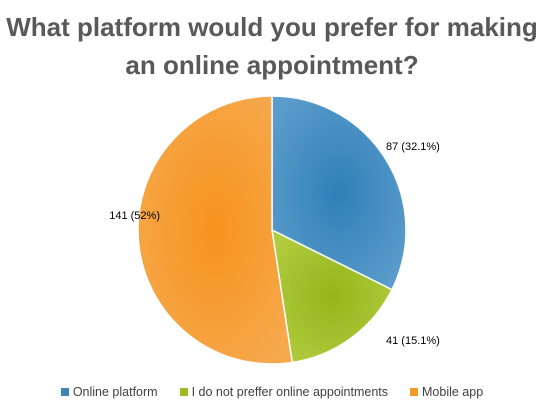  I want to click on legend-item-2: Mobile app, so click(446, 392).